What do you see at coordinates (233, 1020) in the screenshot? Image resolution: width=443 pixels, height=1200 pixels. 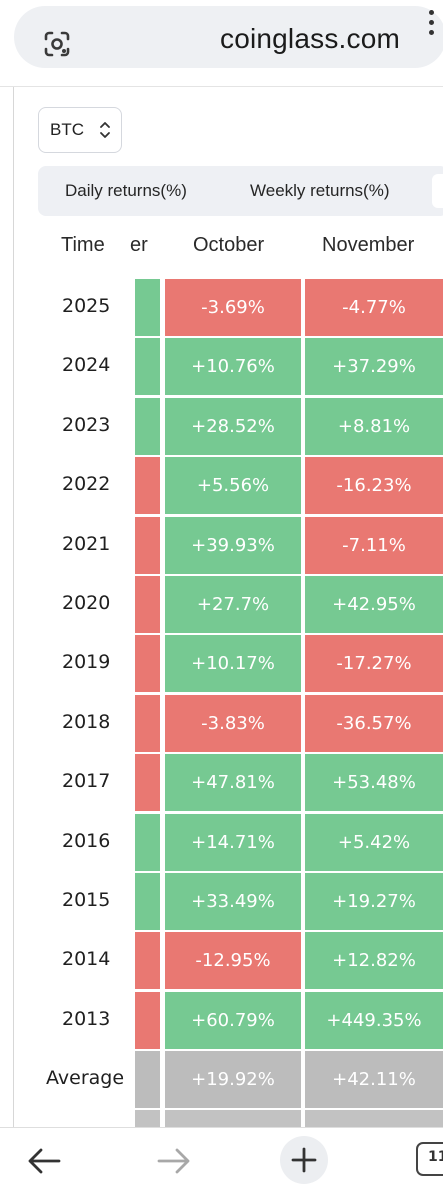 I see `cell-october: +60.79%` at bounding box center [233, 1020].